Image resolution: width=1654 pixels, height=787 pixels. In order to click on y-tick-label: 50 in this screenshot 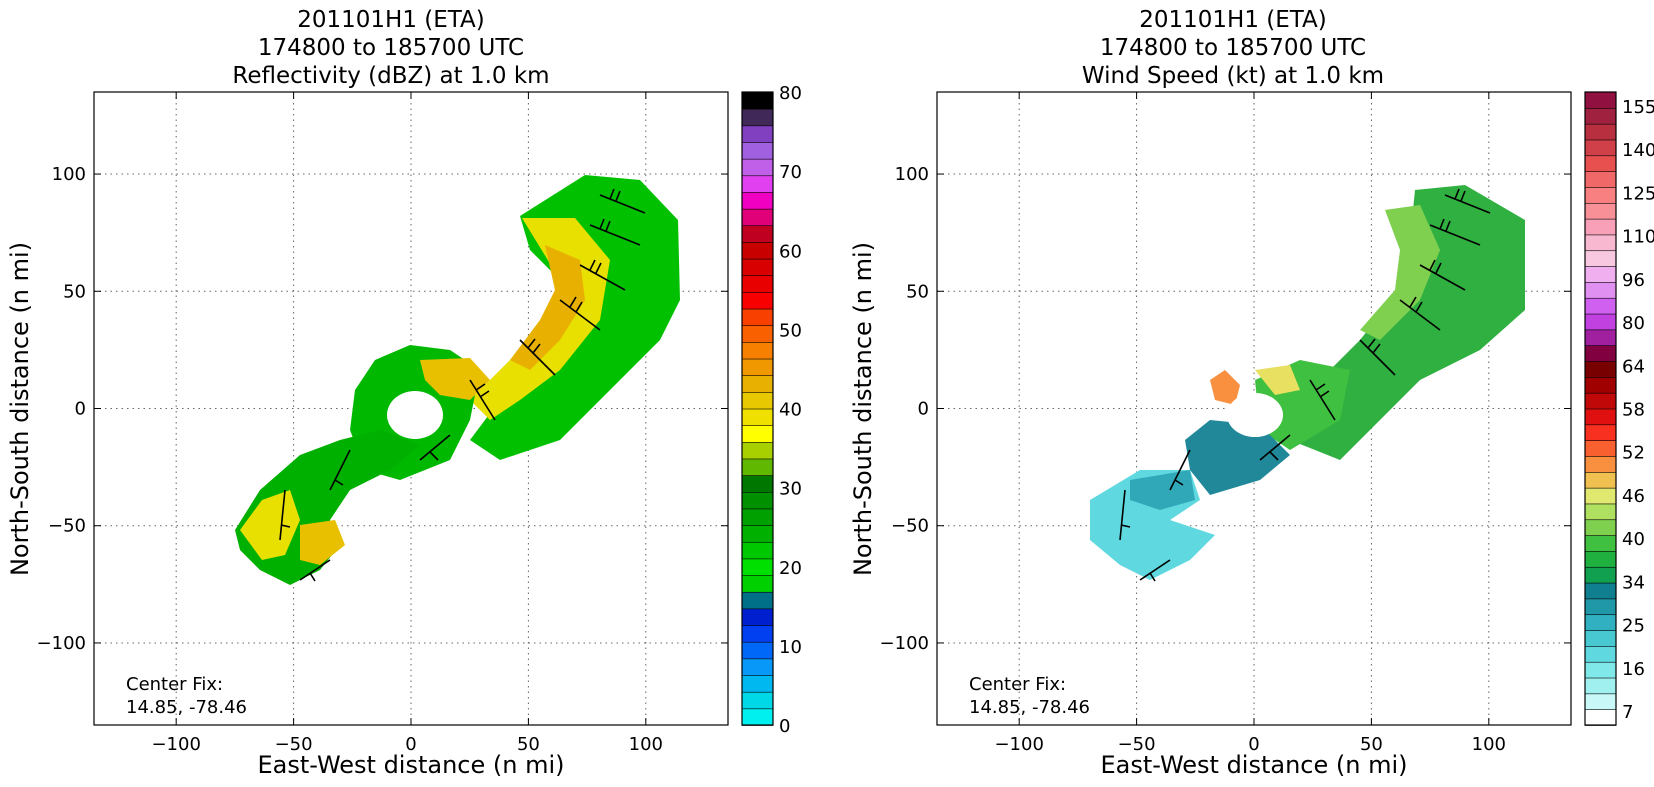, I will do `click(74, 291)`.